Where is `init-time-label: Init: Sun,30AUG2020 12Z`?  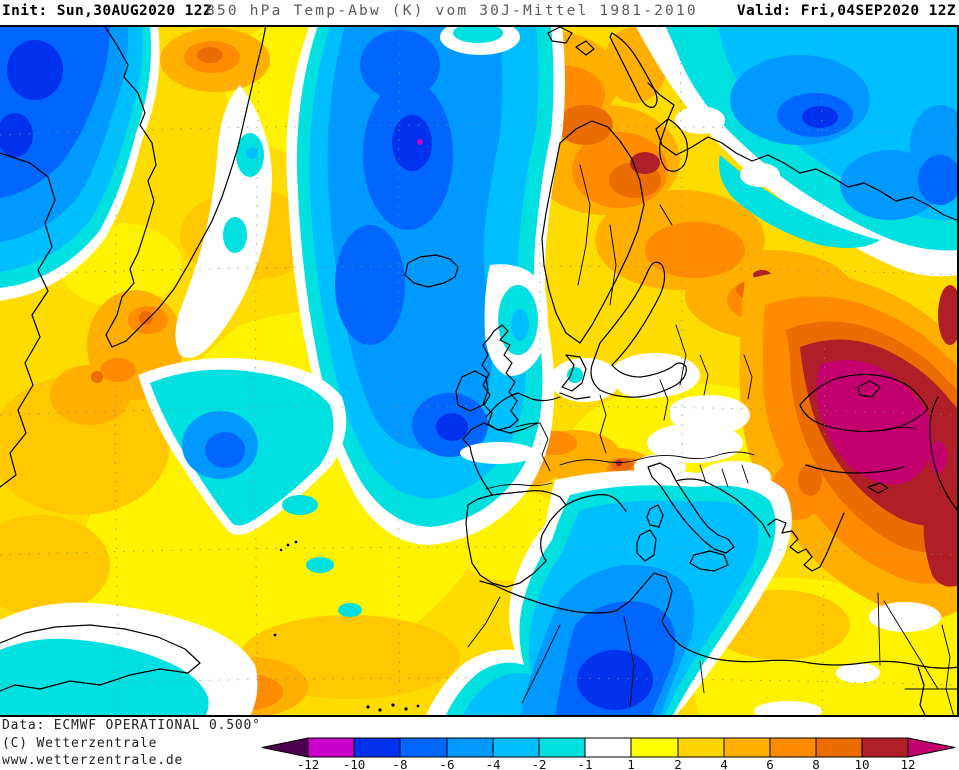
init-time-label: Init: Sun,30AUG2020 12Z is located at coordinates (107, 11).